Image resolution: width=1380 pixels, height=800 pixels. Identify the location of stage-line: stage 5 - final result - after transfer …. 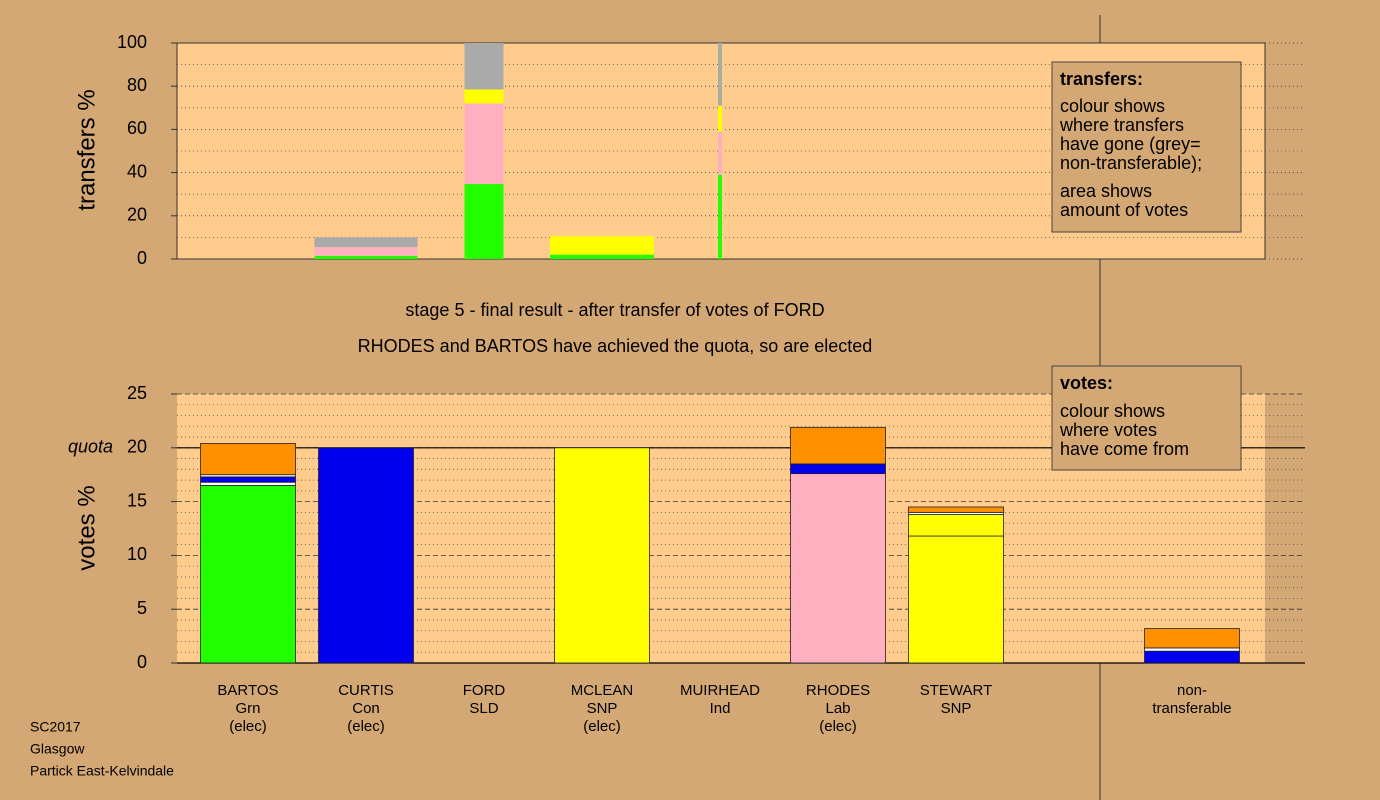
(614, 310).